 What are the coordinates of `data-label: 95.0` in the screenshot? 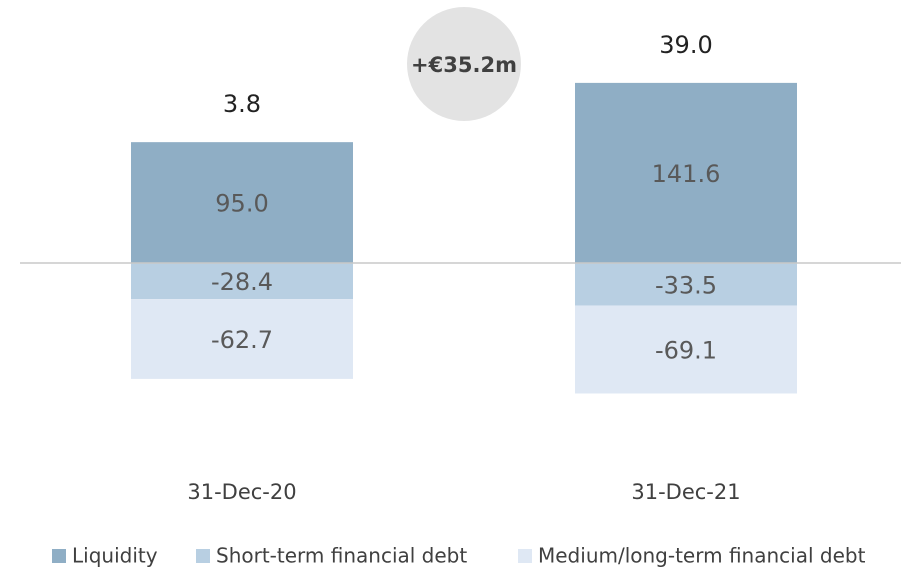 It's located at (241, 204).